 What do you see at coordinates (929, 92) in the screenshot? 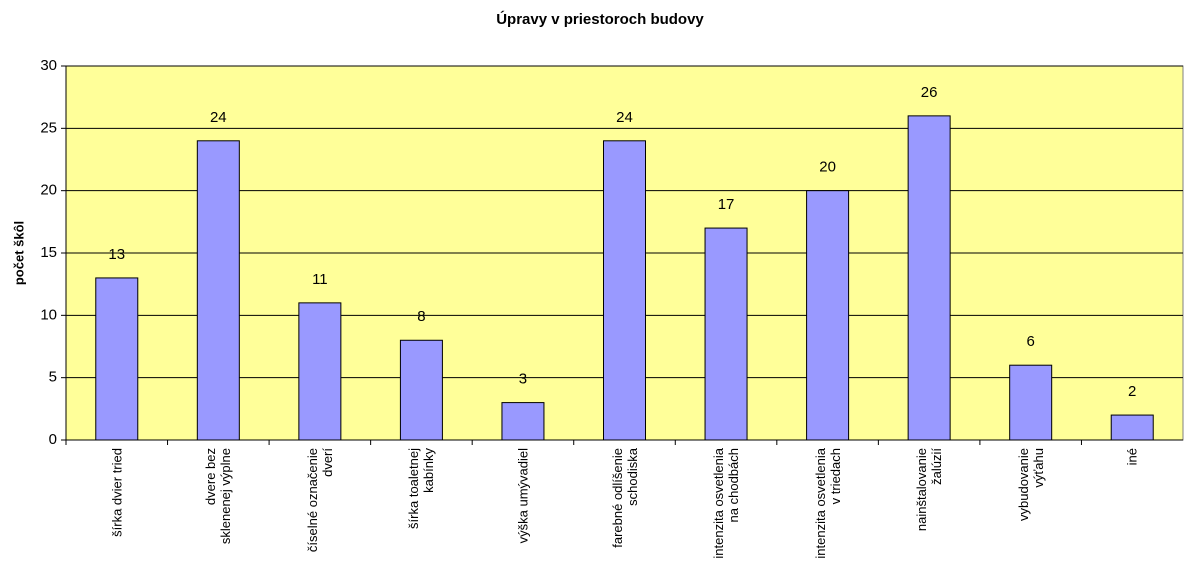
I see `data-label: 26` at bounding box center [929, 92].